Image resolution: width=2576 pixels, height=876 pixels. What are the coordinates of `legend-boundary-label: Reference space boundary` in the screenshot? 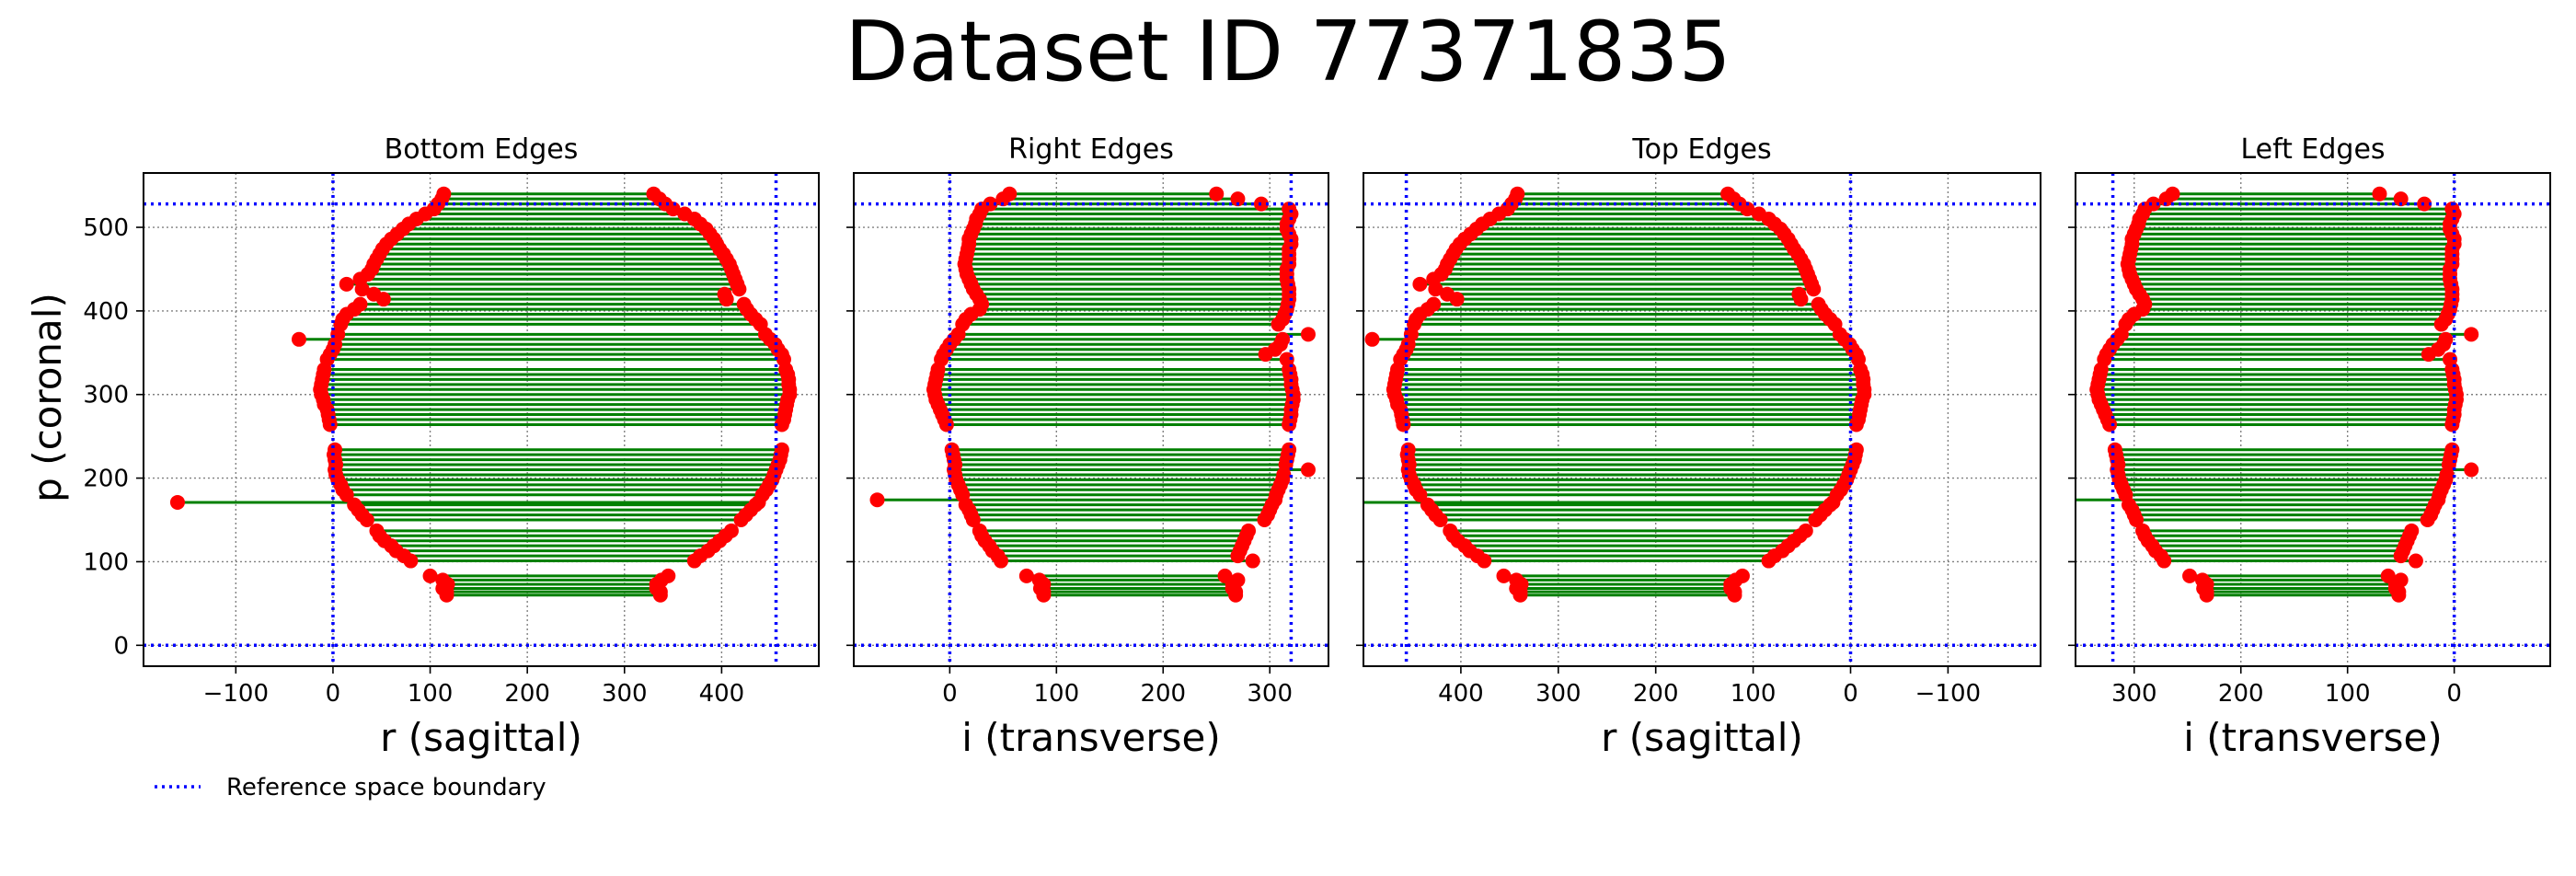 It's located at (386, 787).